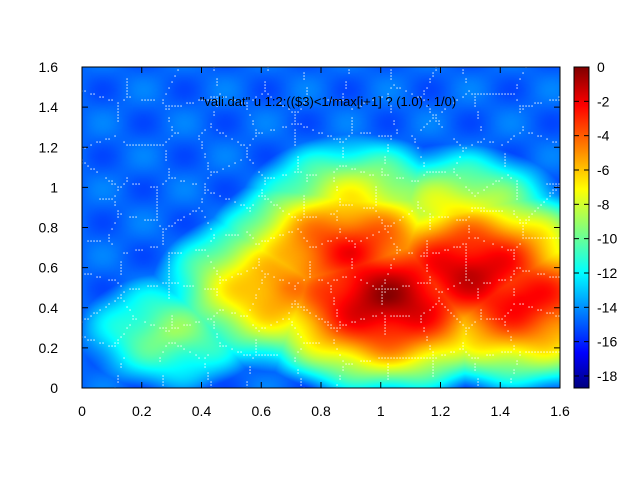 The width and height of the screenshot is (640, 485). I want to click on colorbar-tick-label: -16, so click(607, 342).